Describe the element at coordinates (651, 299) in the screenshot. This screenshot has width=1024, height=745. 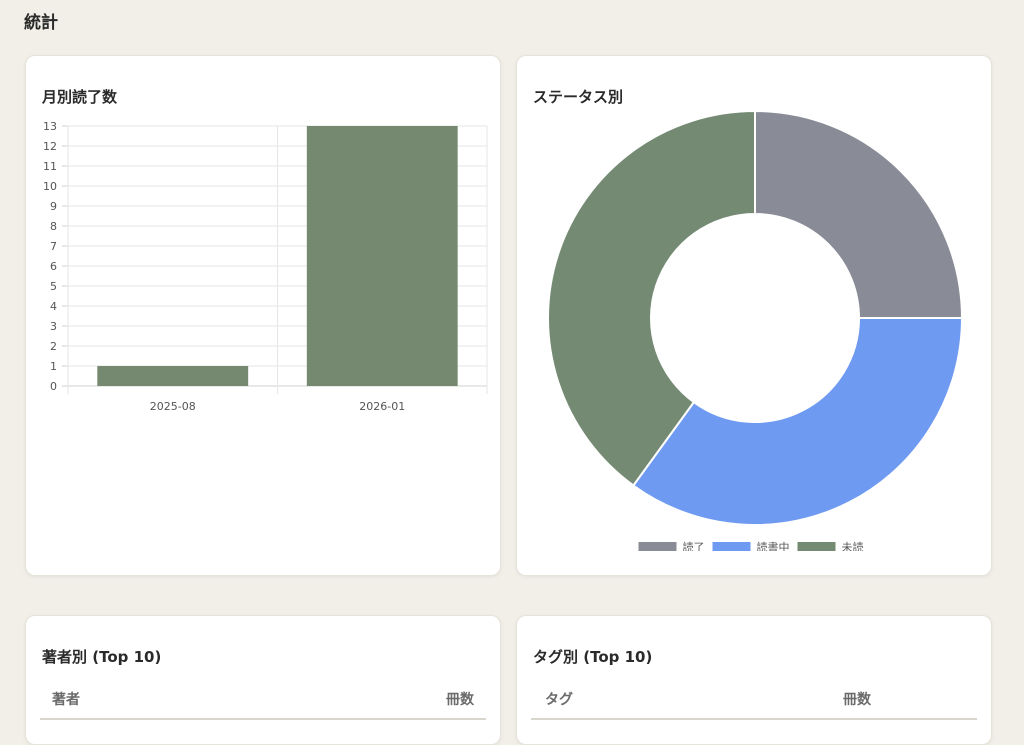
I see `slice-未読` at that location.